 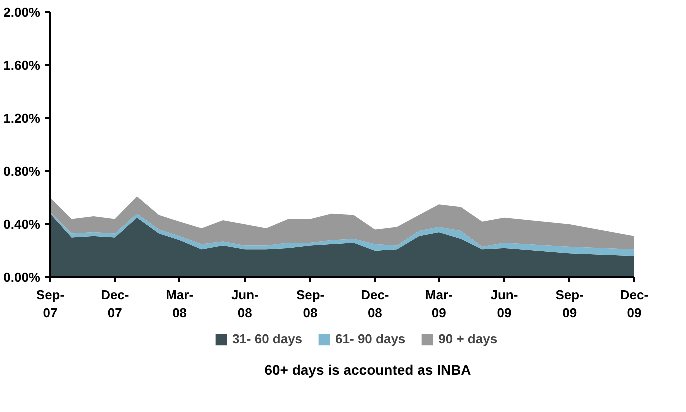 I want to click on x-tick-label: Sep- 09, so click(x=570, y=304).